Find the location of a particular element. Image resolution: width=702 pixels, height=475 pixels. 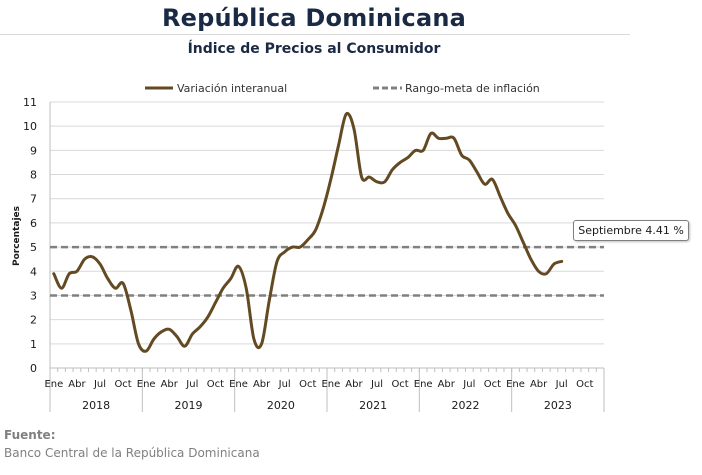

target-band is located at coordinates (327, 271).